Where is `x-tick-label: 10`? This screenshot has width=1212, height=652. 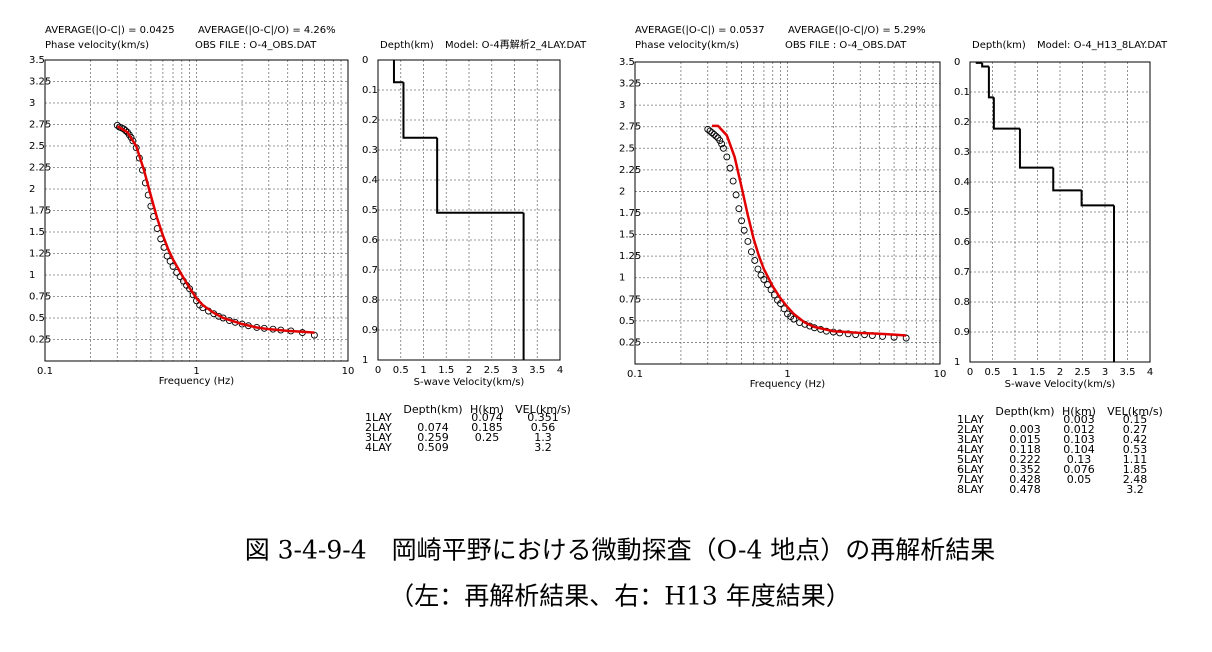
x-tick-label: 10 is located at coordinates (348, 371).